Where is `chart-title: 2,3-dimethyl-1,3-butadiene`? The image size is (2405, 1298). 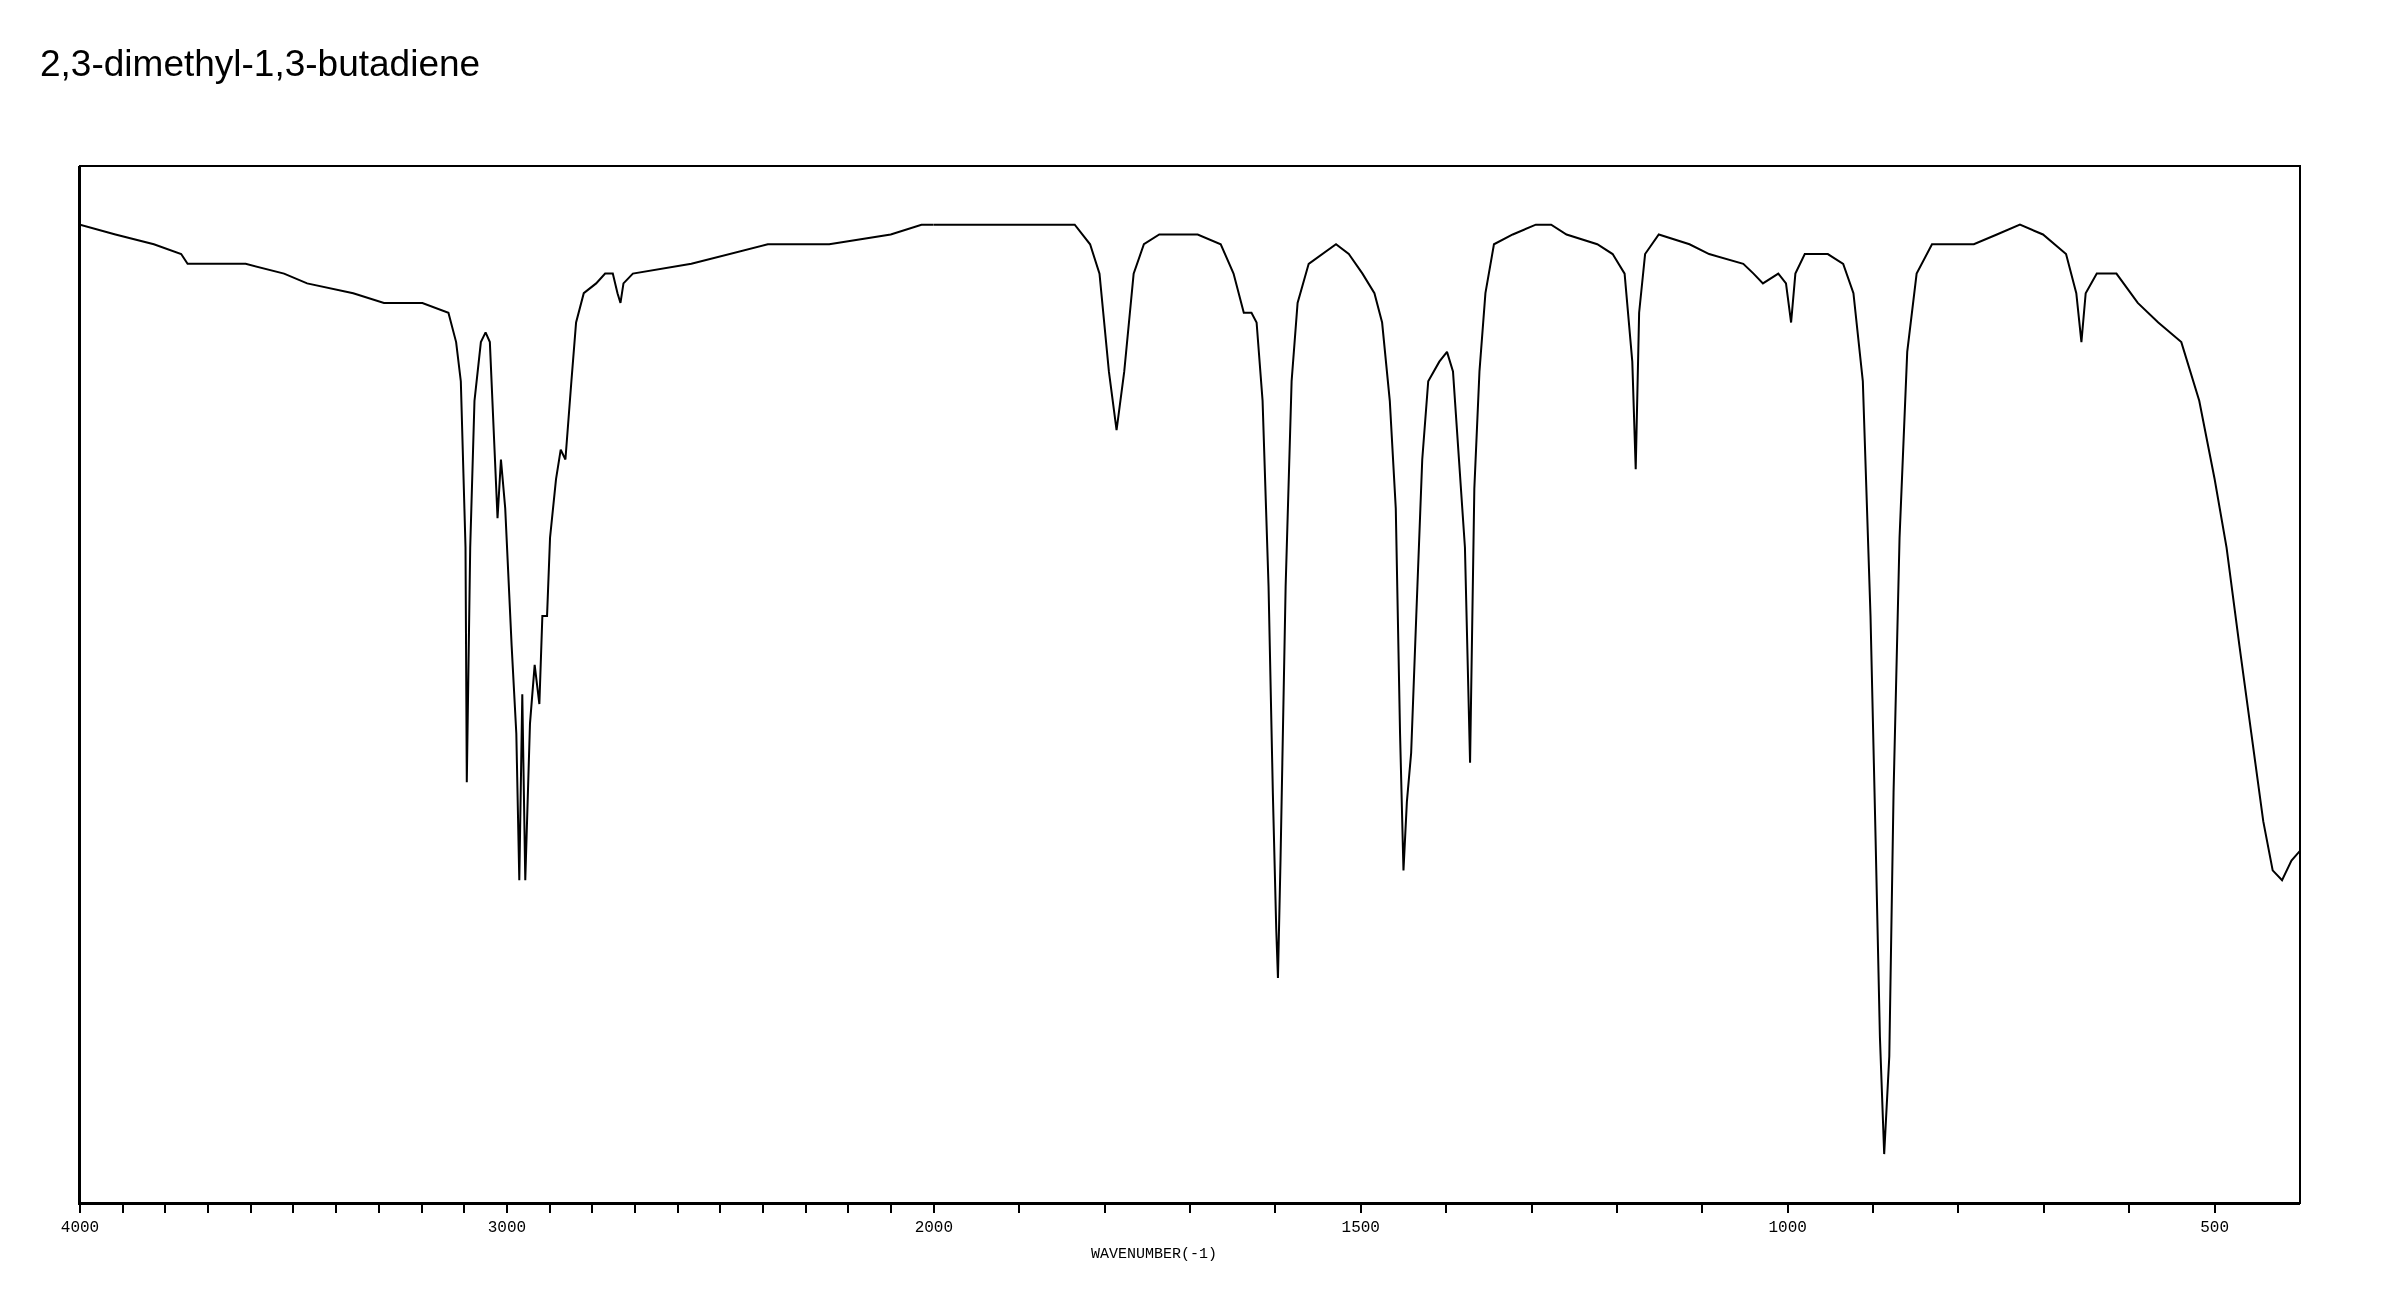
chart-title: 2,3-dimethyl-1,3-butadiene is located at coordinates (260, 63).